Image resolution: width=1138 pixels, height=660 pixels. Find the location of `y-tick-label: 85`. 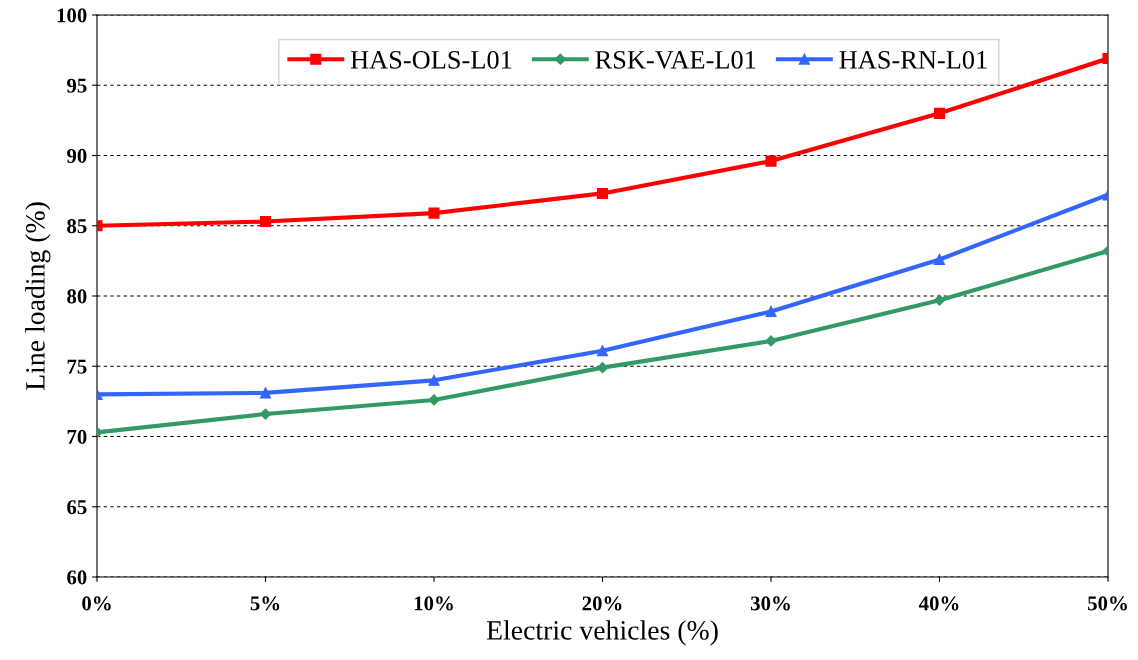

y-tick-label: 85 is located at coordinates (77, 226).